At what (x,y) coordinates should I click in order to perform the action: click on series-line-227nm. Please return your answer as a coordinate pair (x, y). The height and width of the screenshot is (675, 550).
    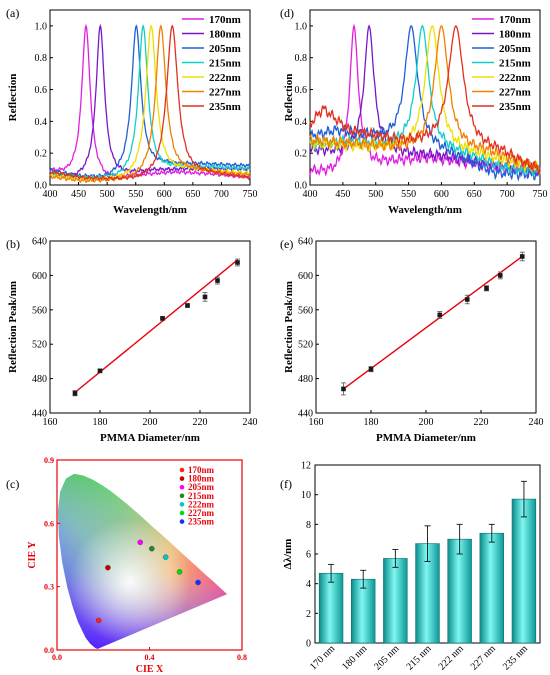
    Looking at the image, I should click on (425, 99).